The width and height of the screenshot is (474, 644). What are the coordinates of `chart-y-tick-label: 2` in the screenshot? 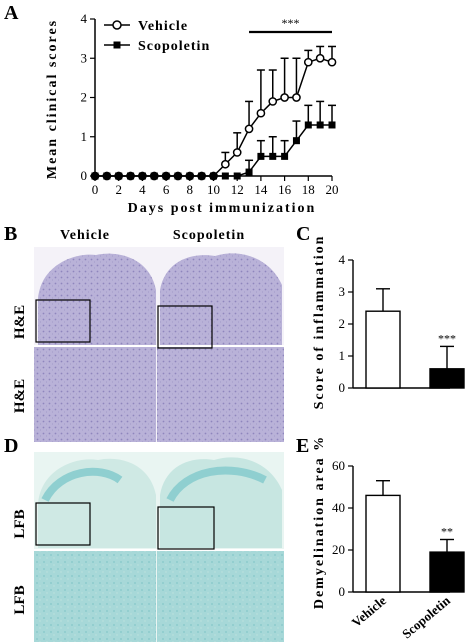 It's located at (342, 323).